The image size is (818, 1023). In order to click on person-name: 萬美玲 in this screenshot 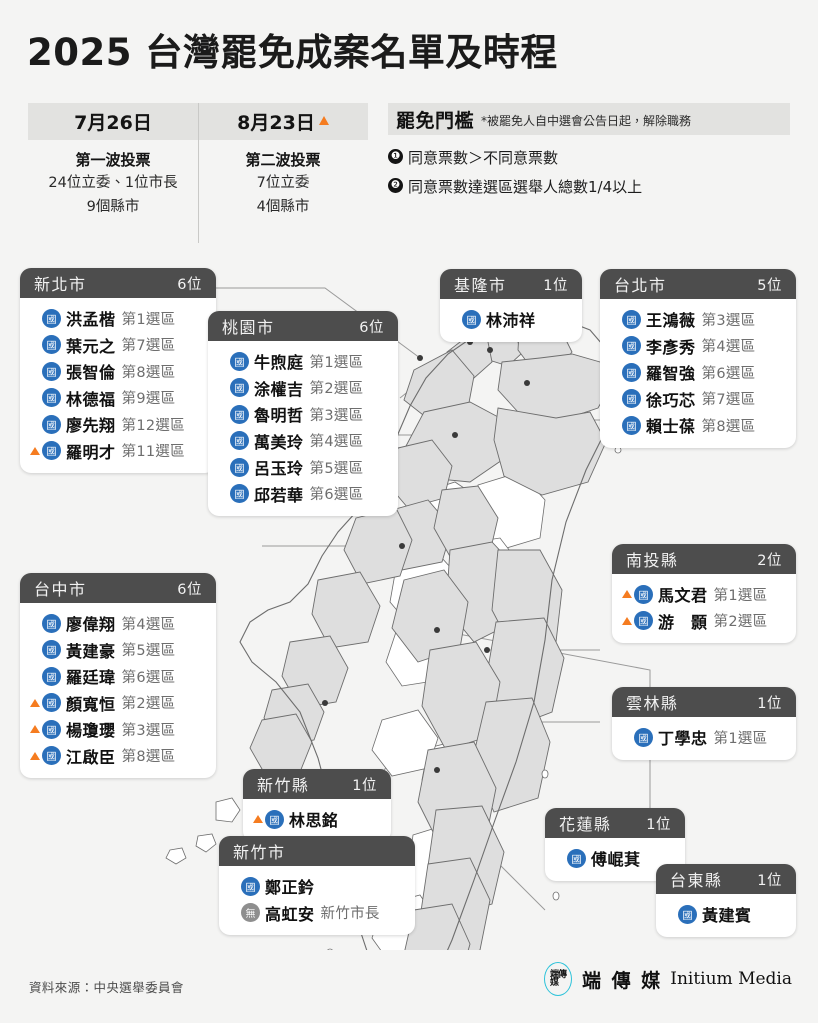, I will do `click(279, 442)`.